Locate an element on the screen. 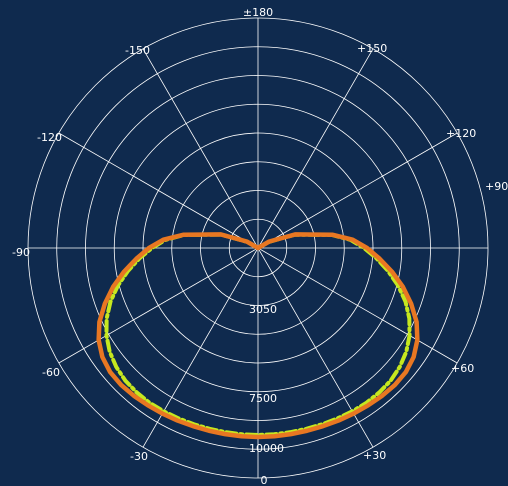 Image resolution: width=508 pixels, height=486 pixels. angle-label: 0 is located at coordinates (264, 480).